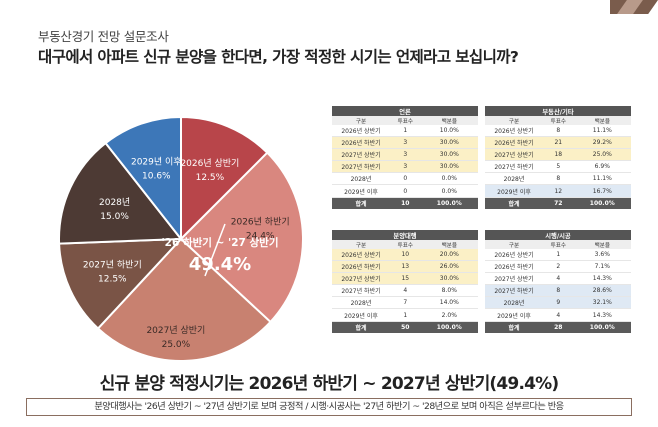 The image size is (658, 427). Describe the element at coordinates (176, 345) in the screenshot. I see `pie-value-3: 25.0%` at that location.